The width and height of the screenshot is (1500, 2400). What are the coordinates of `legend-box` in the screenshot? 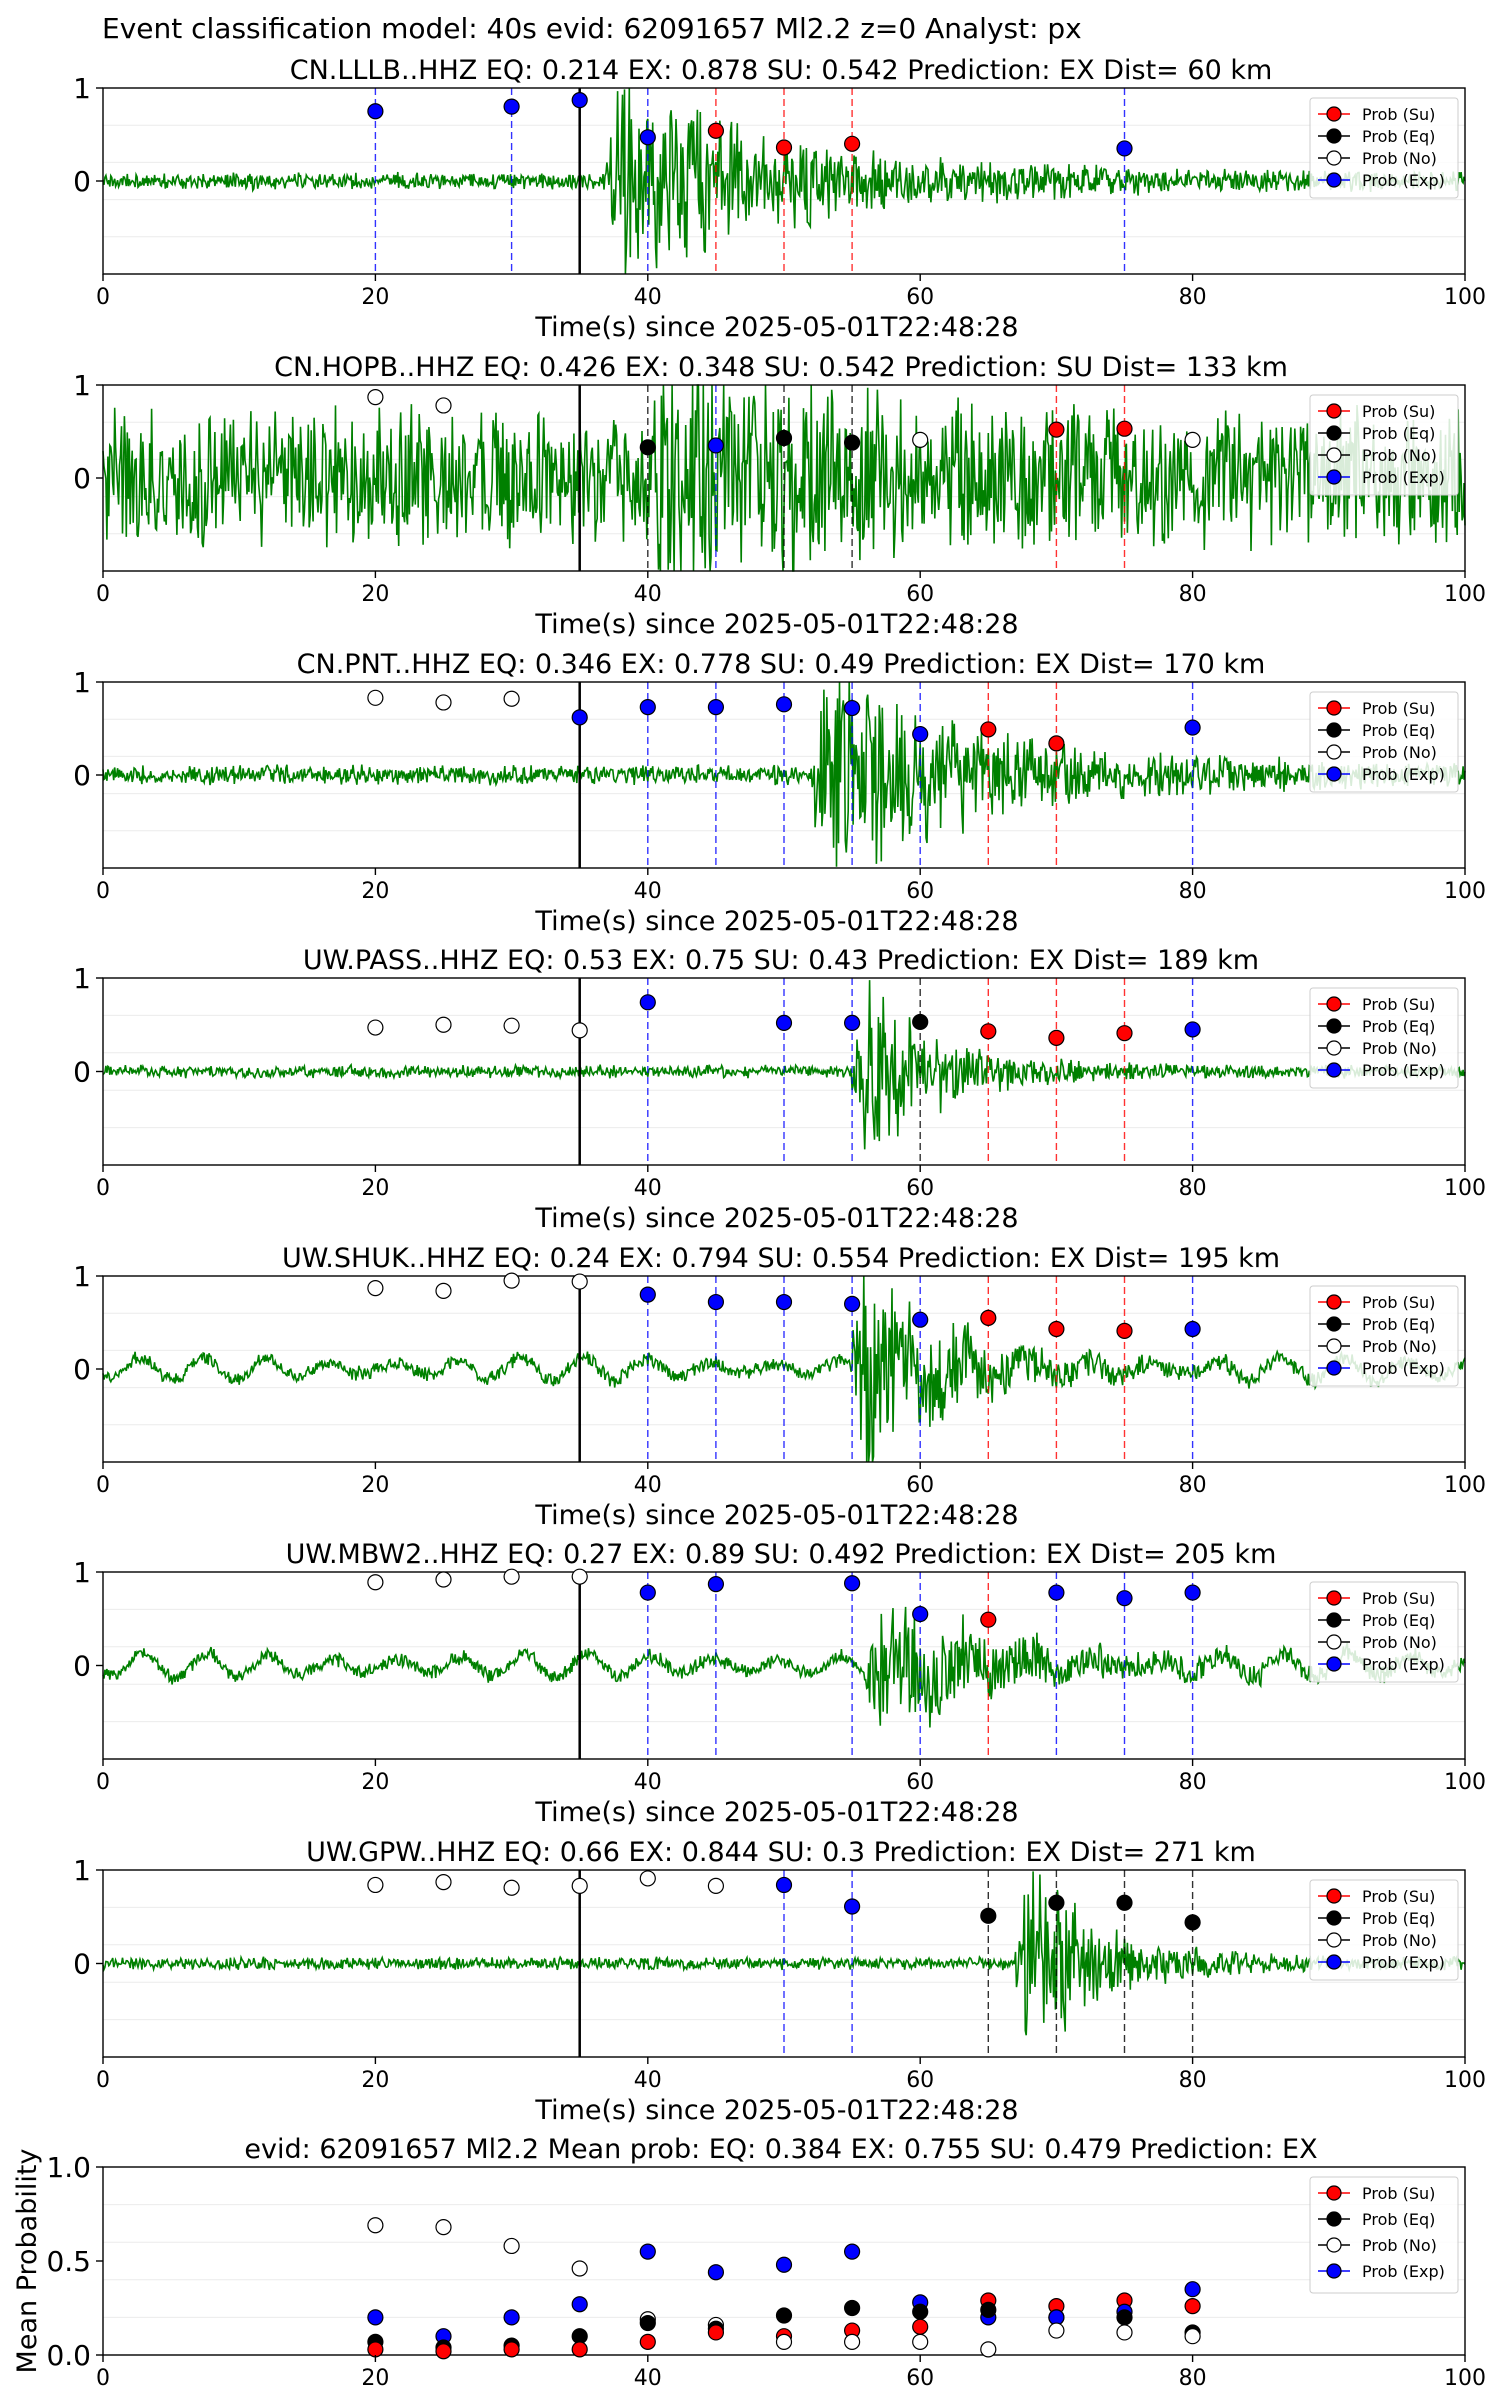 It's located at (1384, 742).